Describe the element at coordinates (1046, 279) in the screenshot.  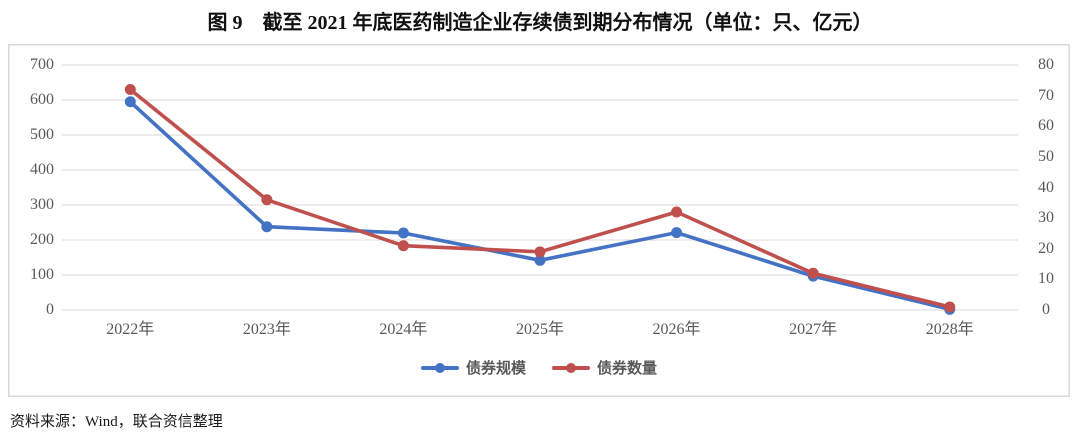
I see `right-axis-tick-label: 10` at that location.